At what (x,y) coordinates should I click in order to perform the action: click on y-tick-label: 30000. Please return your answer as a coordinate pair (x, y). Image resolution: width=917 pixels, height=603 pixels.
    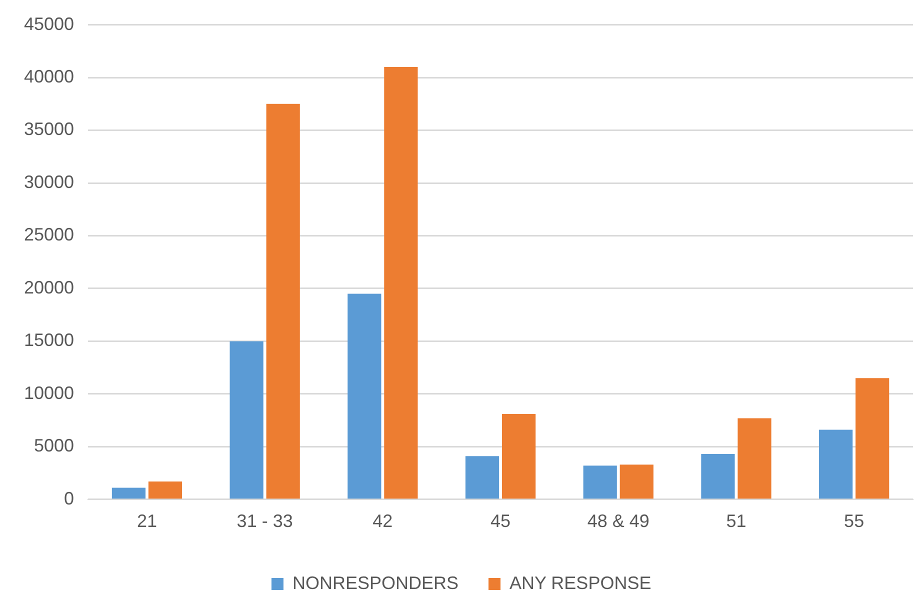
    Looking at the image, I should click on (49, 182).